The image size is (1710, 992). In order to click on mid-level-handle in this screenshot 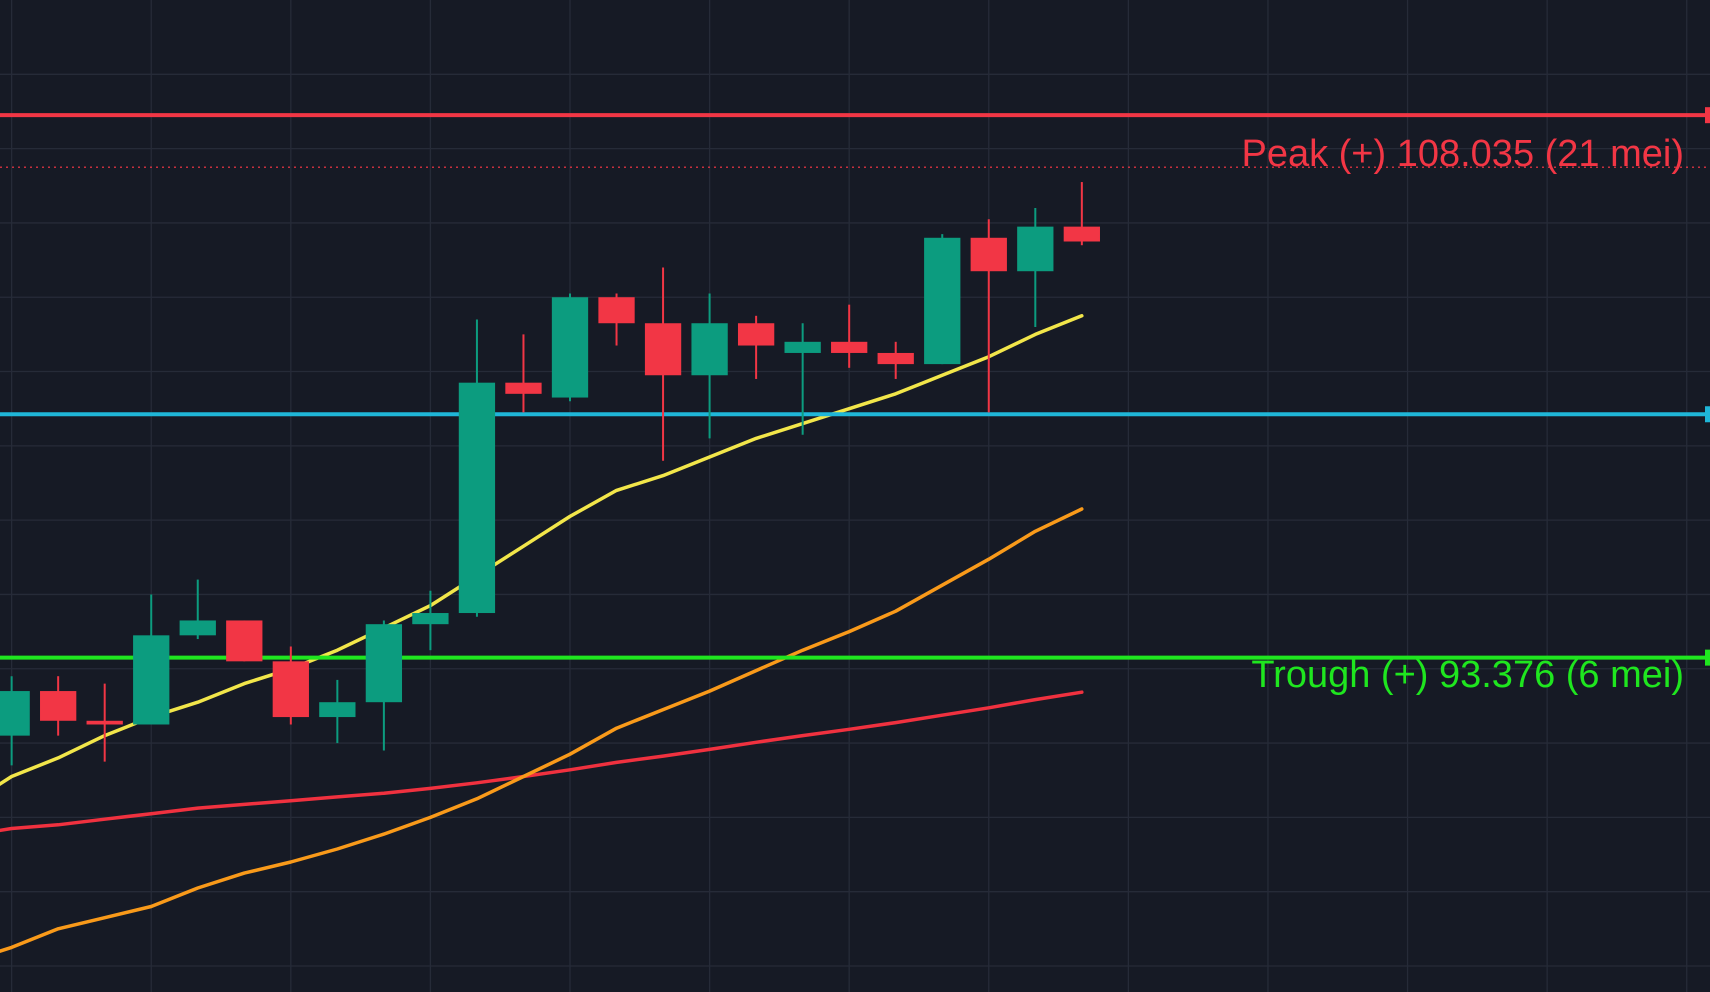, I will do `click(1707, 414)`.